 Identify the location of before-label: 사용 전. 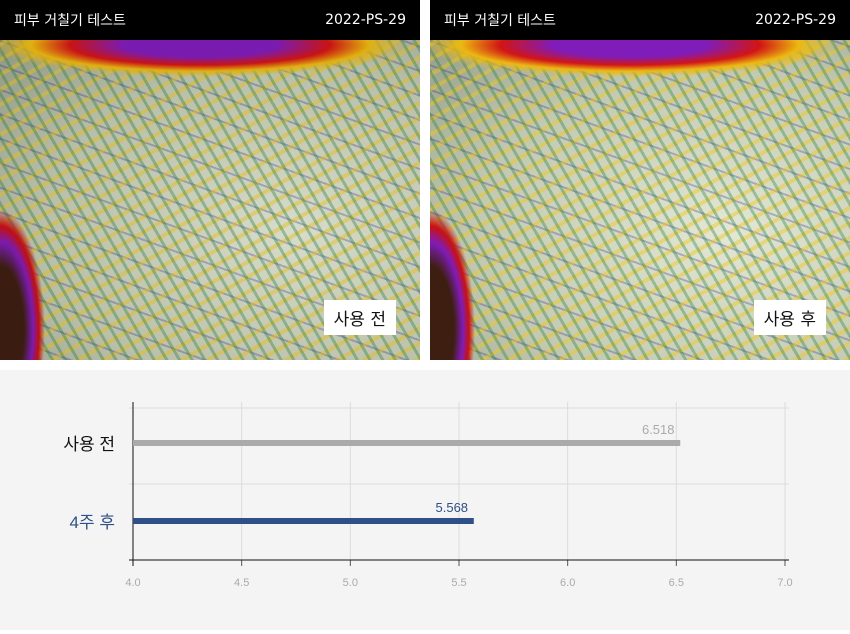
(359, 317).